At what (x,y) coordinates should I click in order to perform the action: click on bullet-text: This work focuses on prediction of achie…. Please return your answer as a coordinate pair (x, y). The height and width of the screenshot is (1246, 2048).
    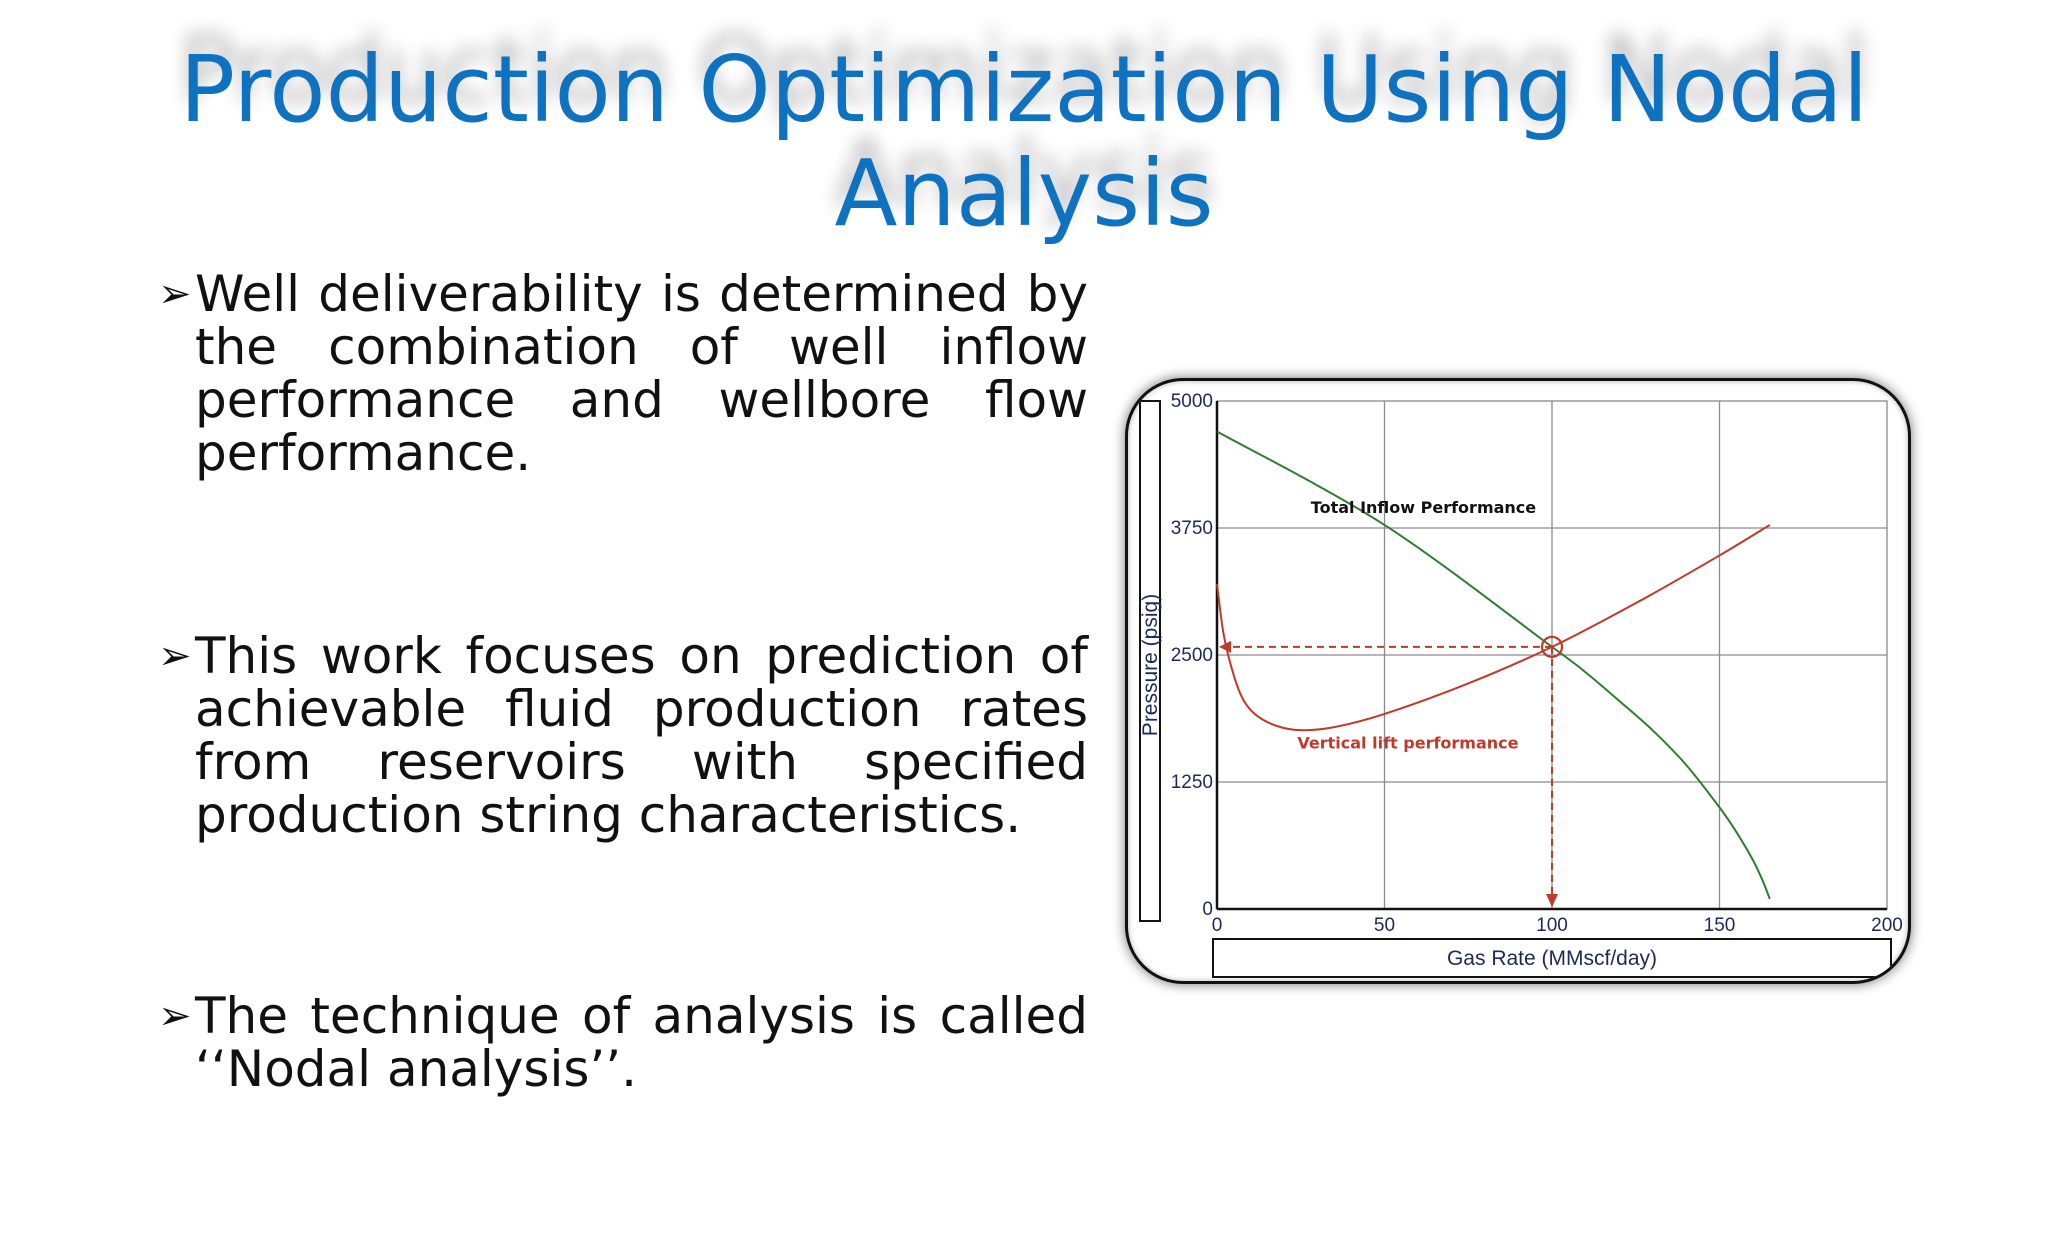
    Looking at the image, I should click on (641, 735).